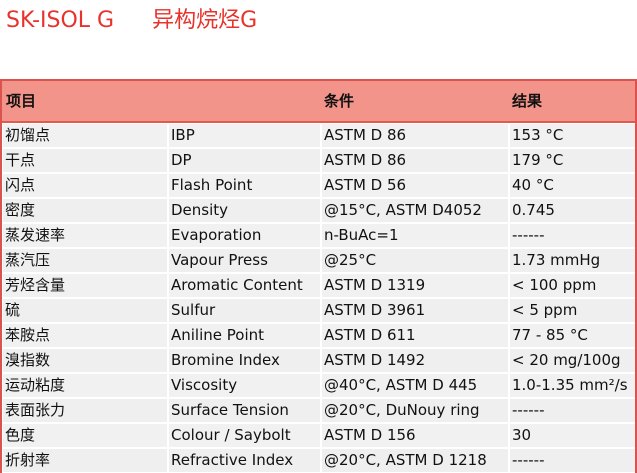  What do you see at coordinates (572, 360) in the screenshot?
I see `cell-result: < 20 mg/100g` at bounding box center [572, 360].